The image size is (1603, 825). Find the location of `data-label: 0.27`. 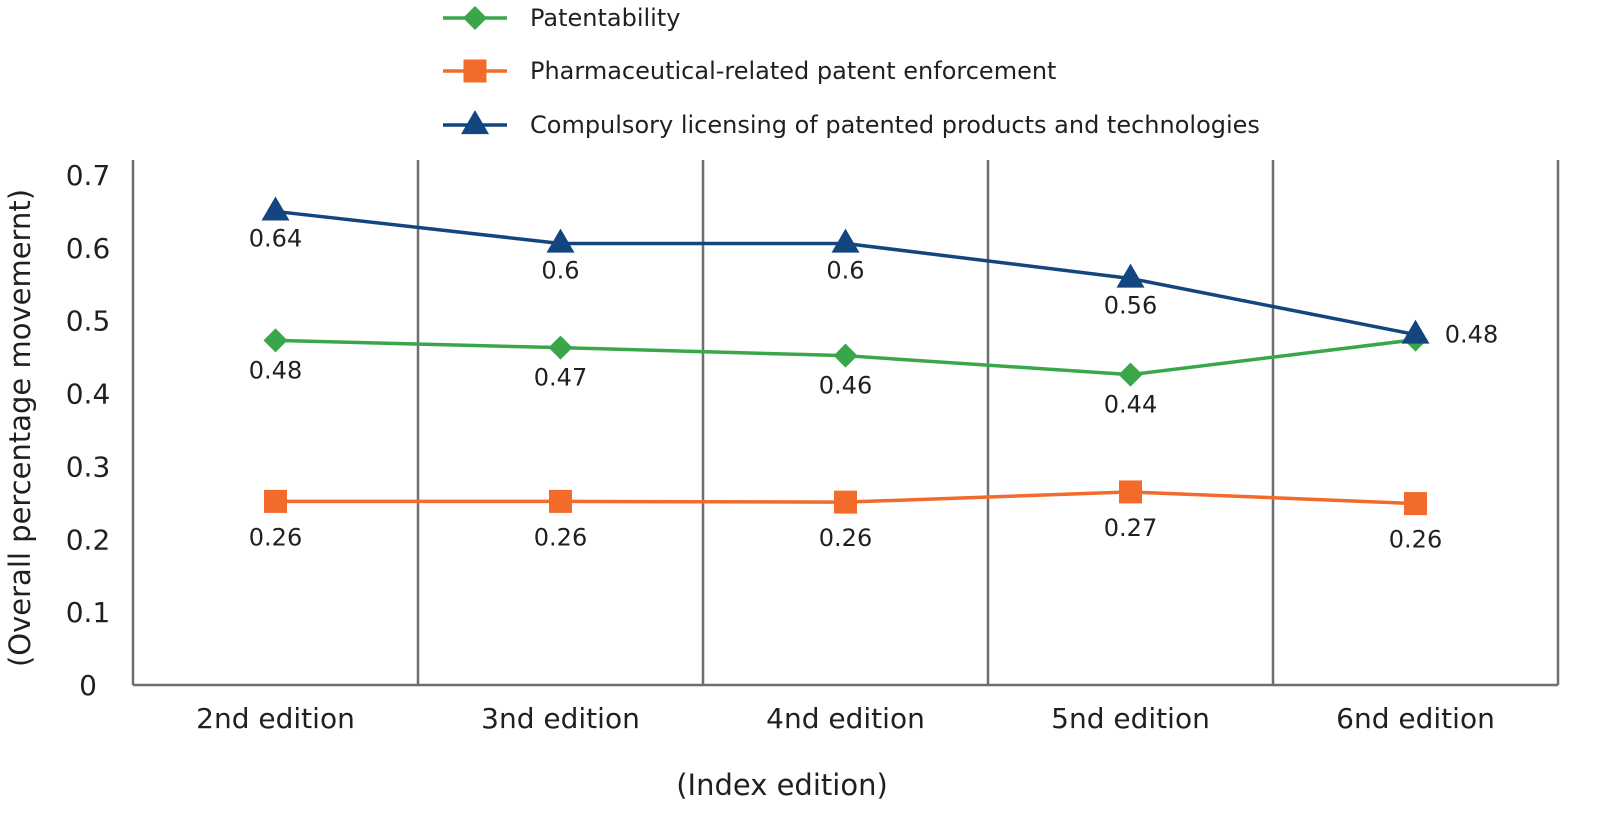

data-label: 0.27 is located at coordinates (1130, 528).